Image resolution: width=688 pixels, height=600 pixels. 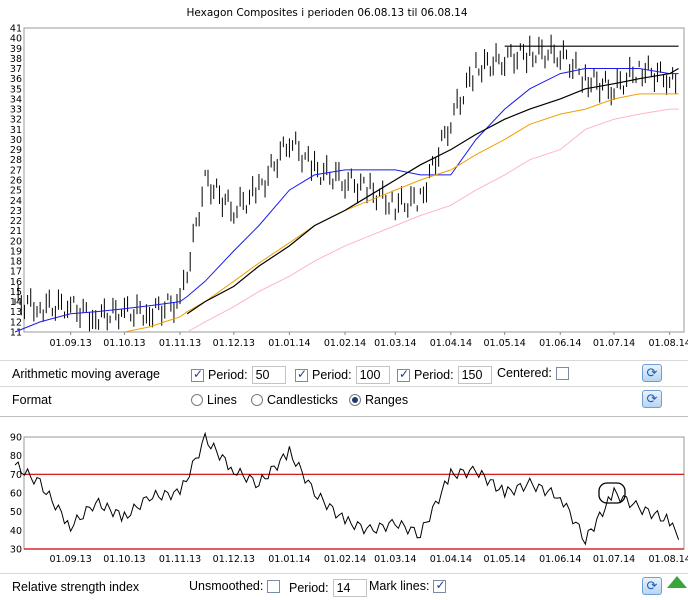 I want to click on x-tick-label: 01.02.14, so click(x=345, y=343).